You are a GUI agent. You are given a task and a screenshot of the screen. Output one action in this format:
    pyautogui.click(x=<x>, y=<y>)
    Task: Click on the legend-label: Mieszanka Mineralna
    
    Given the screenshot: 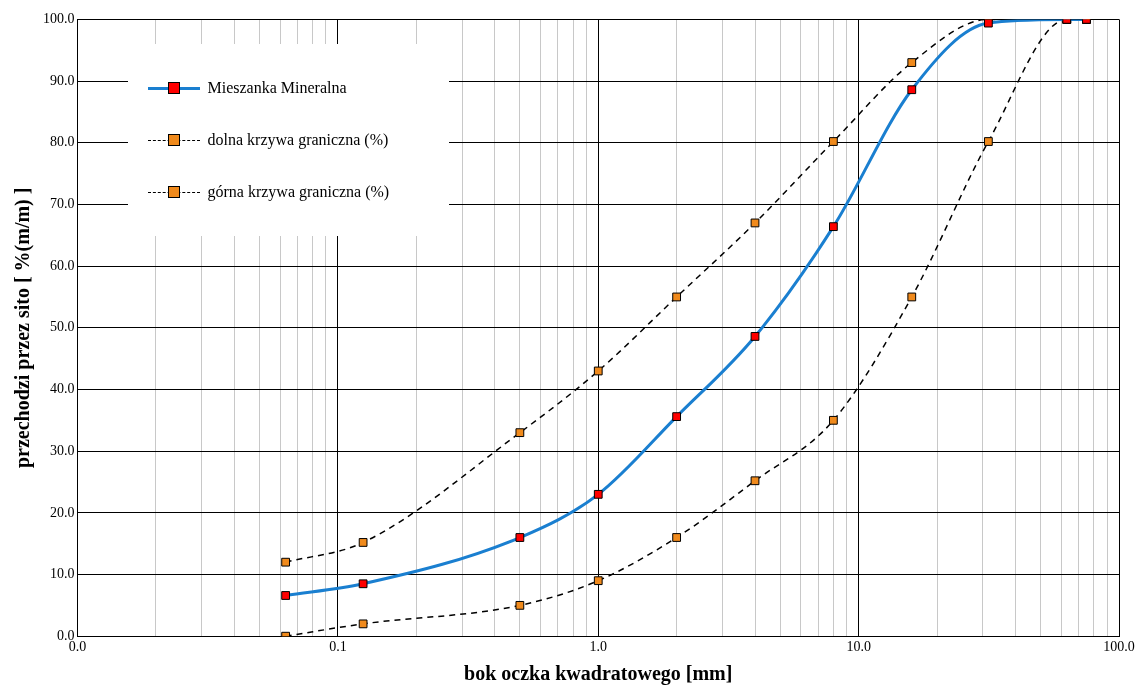 What is the action you would take?
    pyautogui.click(x=277, y=88)
    